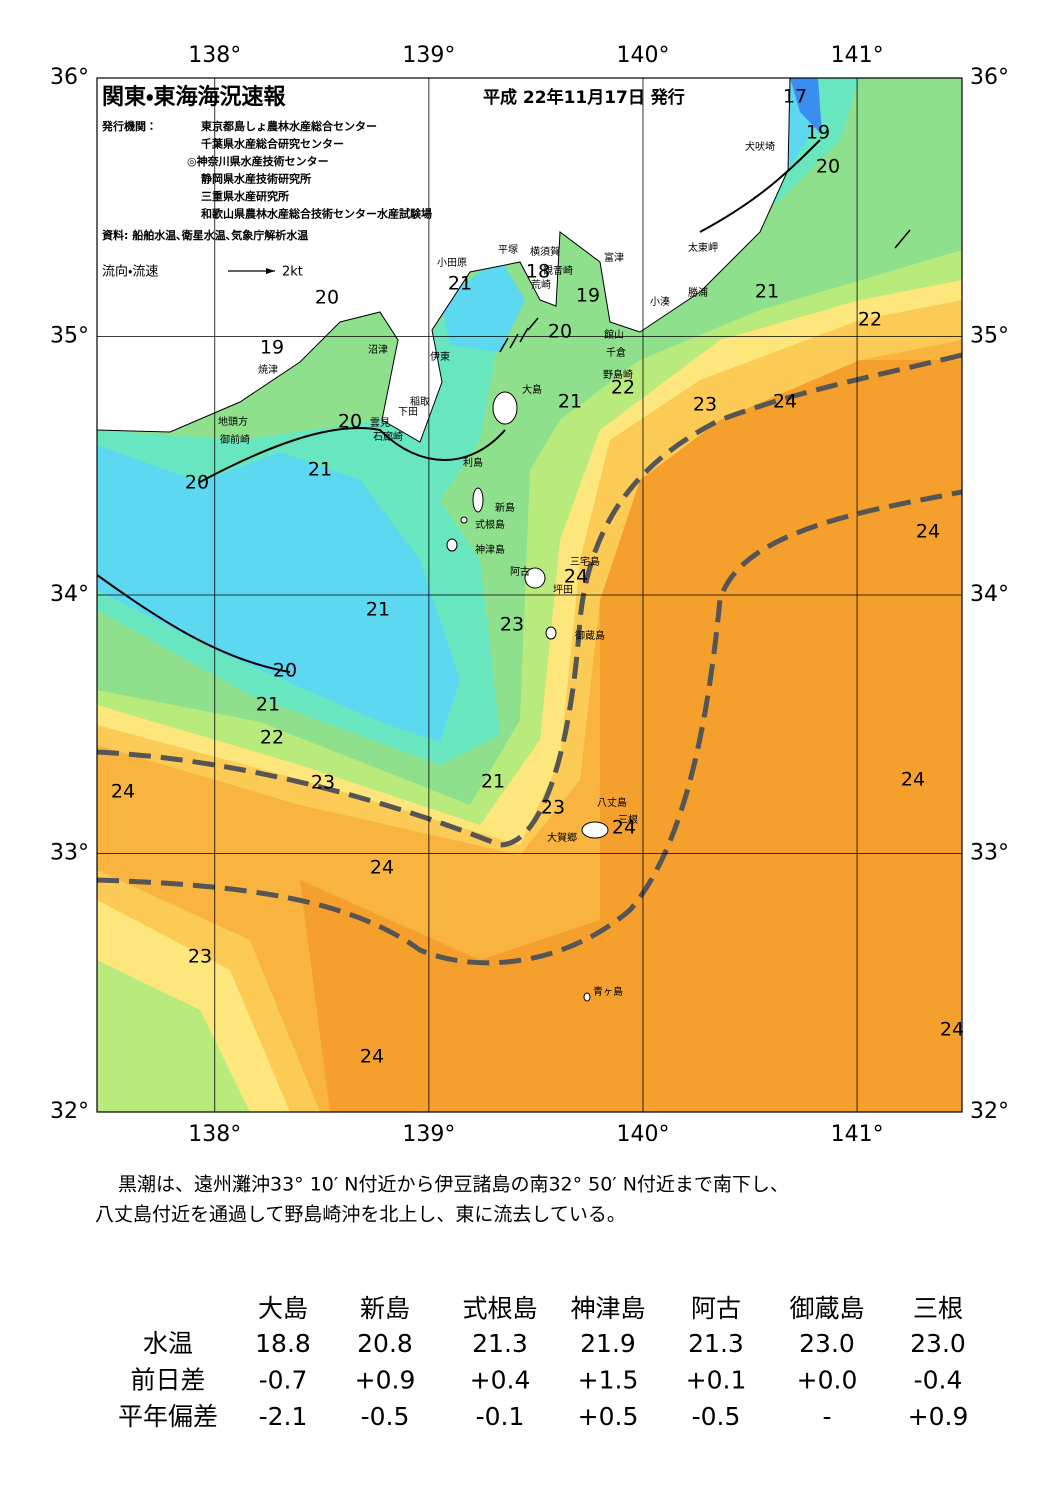 This screenshot has height=1503, width=1064. What do you see at coordinates (508, 250) in the screenshot?
I see `place-name: 平塚` at bounding box center [508, 250].